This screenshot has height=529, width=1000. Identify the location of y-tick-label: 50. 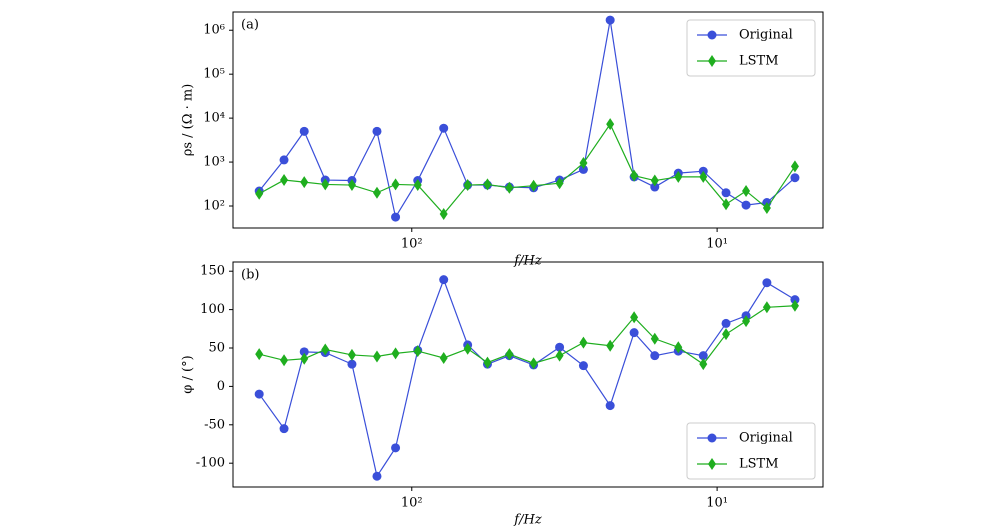
(216, 348).